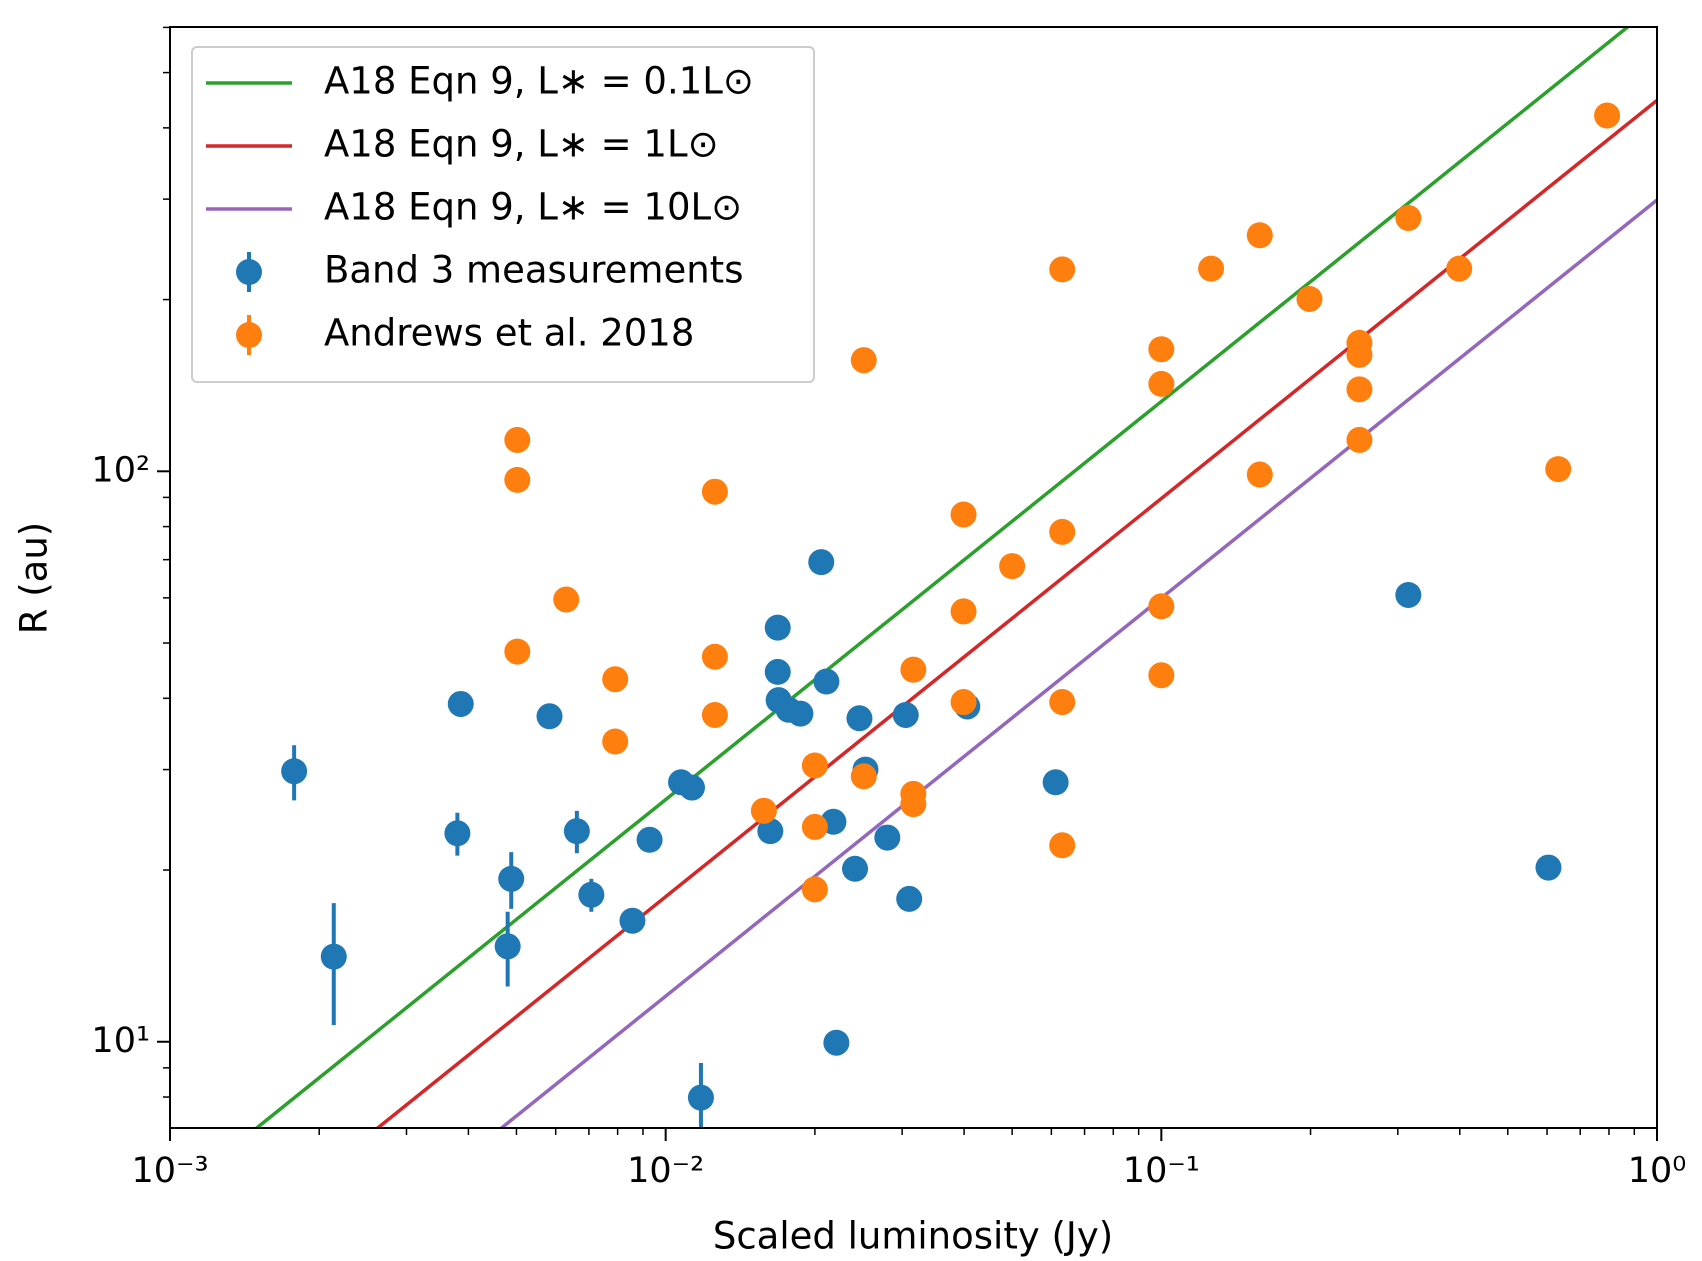 The height and width of the screenshot is (1261, 1702). What do you see at coordinates (913, 1236) in the screenshot?
I see `x-axis-label: Scaled luminosity (Jy)` at bounding box center [913, 1236].